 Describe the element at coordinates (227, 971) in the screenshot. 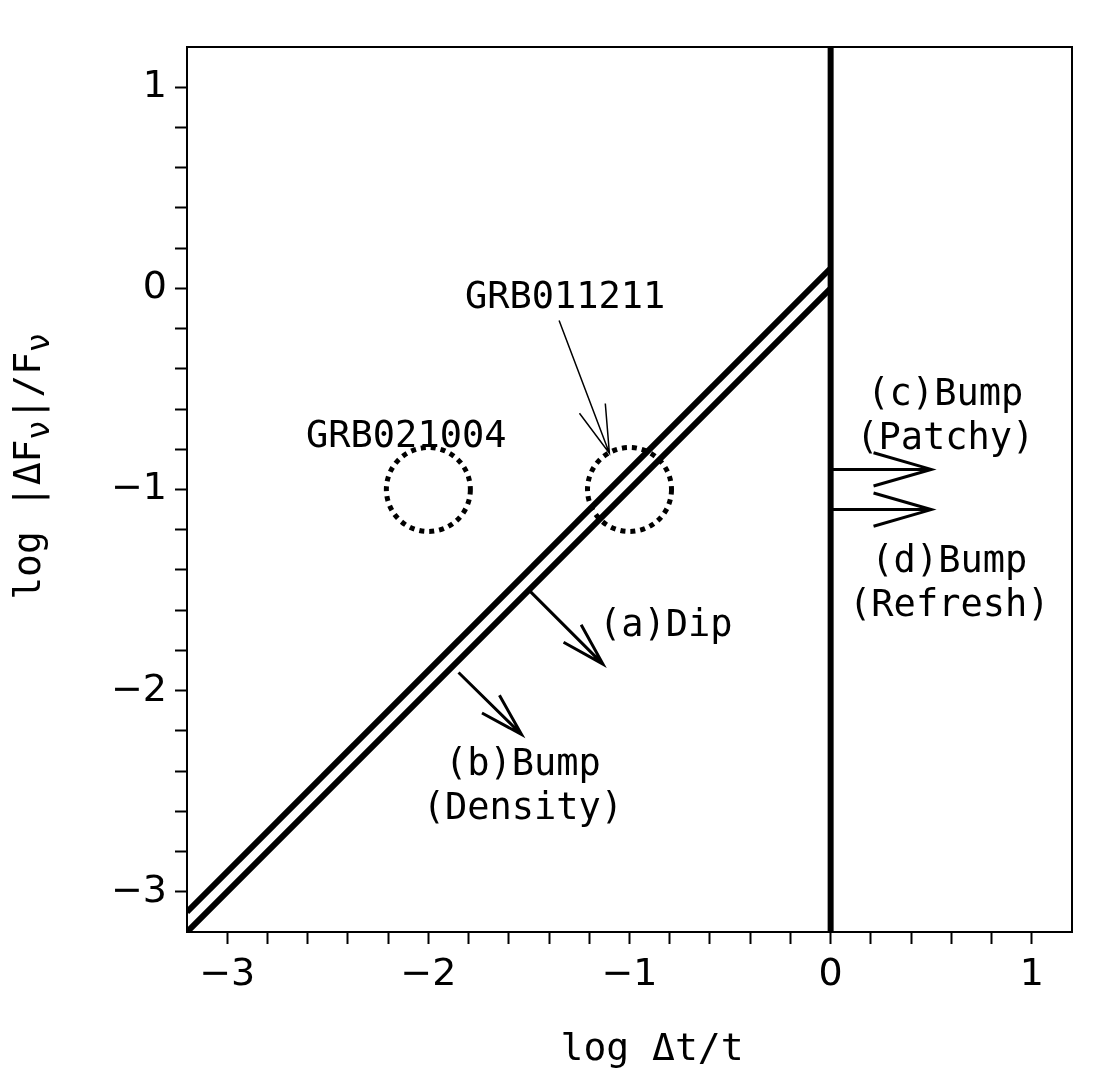

I see `x-tick-label: −3` at that location.